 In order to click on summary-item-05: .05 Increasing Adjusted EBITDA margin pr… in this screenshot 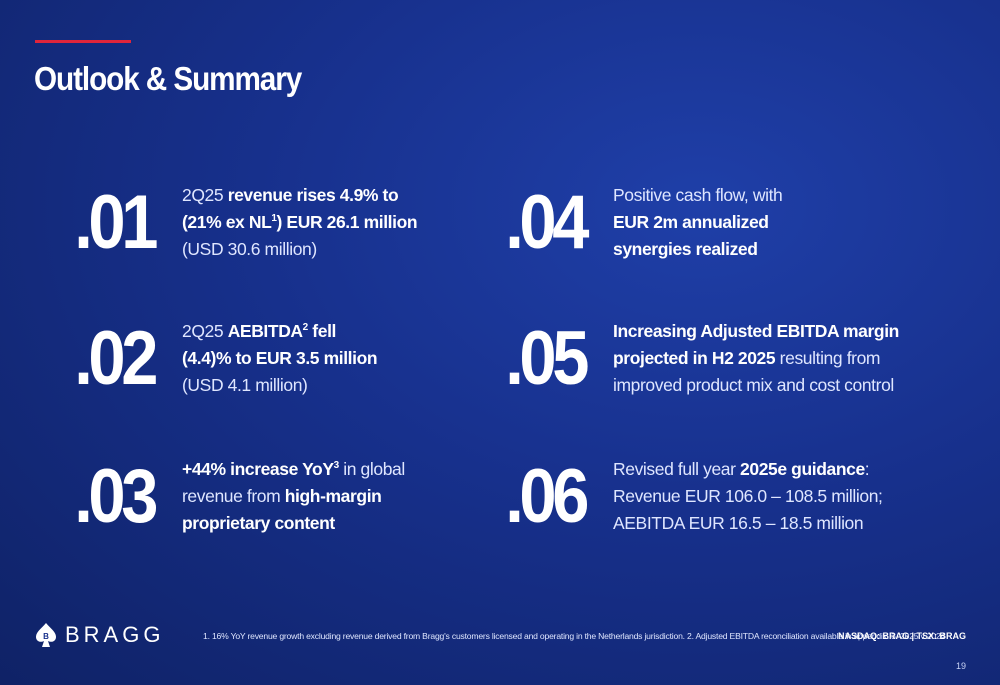, I will do `click(681, 358)`.